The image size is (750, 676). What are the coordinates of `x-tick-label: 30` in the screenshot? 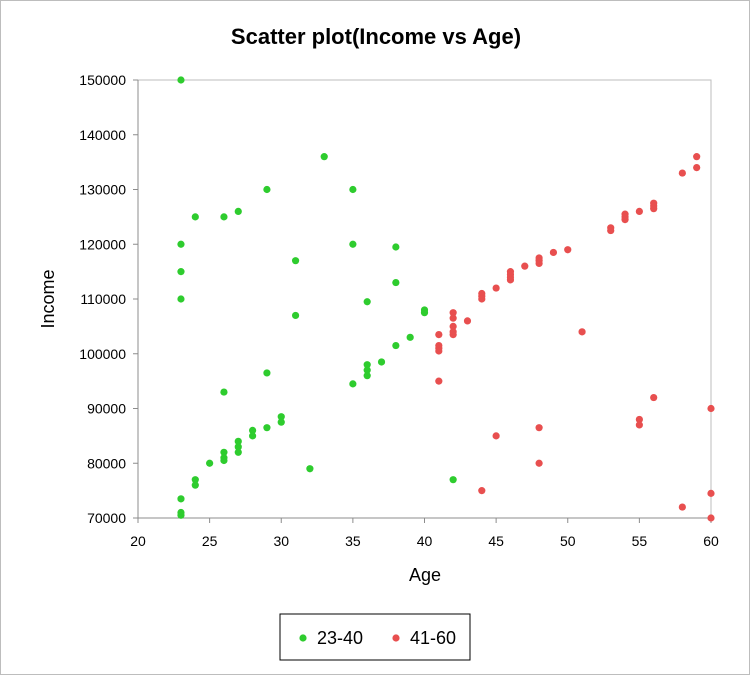 It's located at (281, 541).